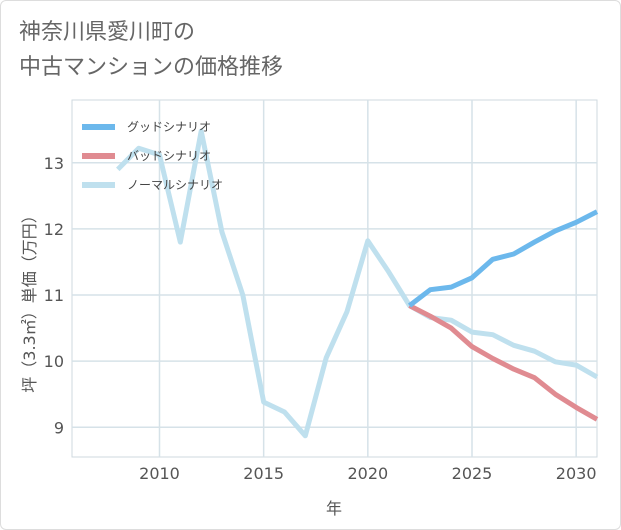  What do you see at coordinates (151, 50) in the screenshot?
I see `chart-title: 神奈川県愛川町の 中古マンションの価格推移` at bounding box center [151, 50].